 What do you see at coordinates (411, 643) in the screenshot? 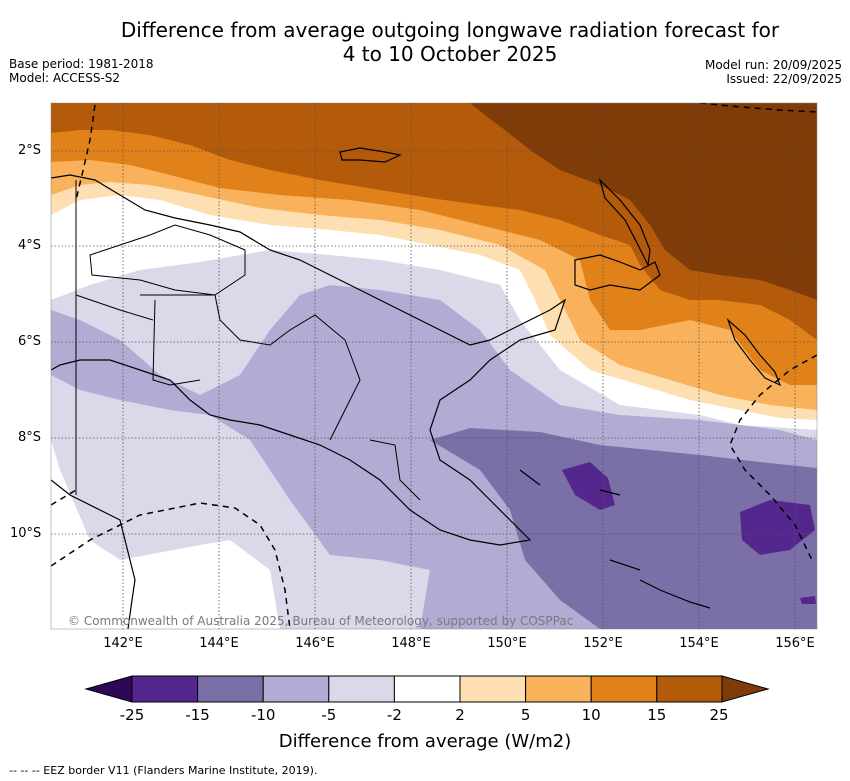
I see `lon-tick-148e: 148°E` at bounding box center [411, 643].